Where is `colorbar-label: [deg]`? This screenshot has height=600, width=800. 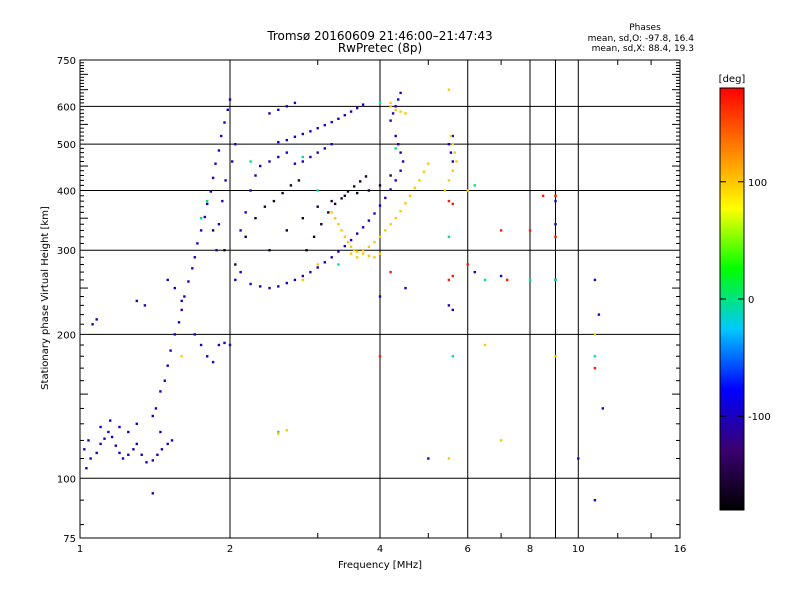
colorbar-label: [deg] is located at coordinates (732, 79).